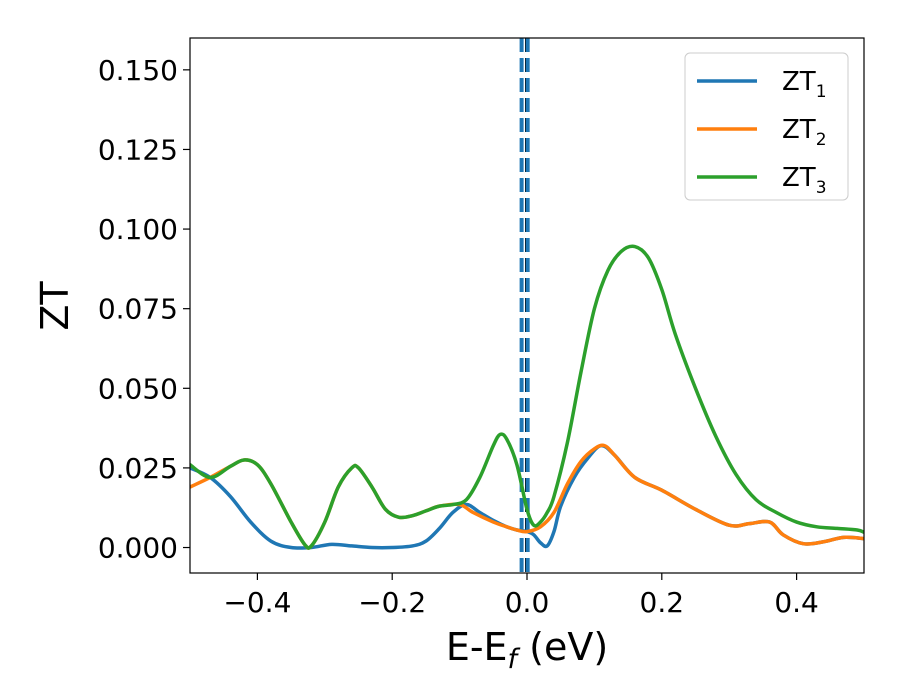 The image size is (900, 700). What do you see at coordinates (138, 388) in the screenshot?
I see `y-tick-label: 0.050` at bounding box center [138, 388].